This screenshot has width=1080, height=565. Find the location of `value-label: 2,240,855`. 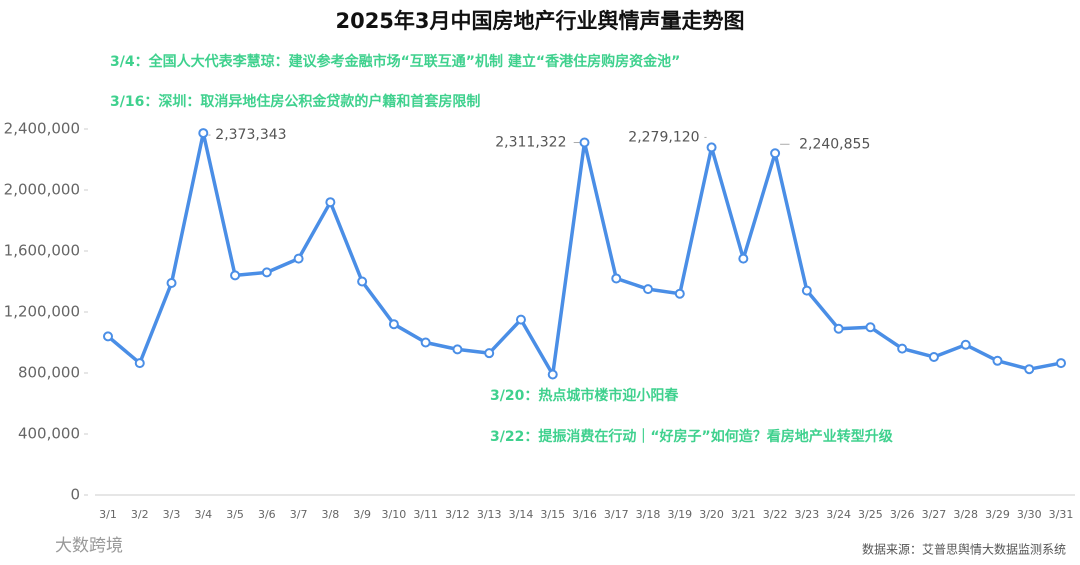

value-label: 2,240,855 is located at coordinates (834, 144).